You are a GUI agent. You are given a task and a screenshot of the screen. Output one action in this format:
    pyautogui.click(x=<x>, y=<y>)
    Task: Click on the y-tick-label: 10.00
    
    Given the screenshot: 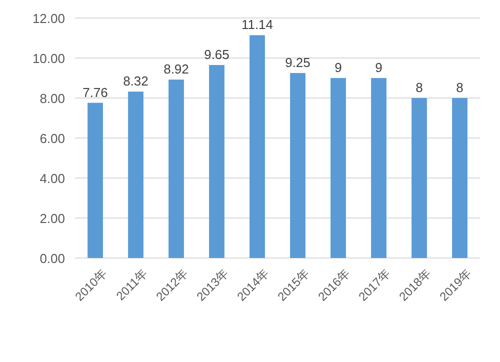 What is the action you would take?
    pyautogui.click(x=48, y=58)
    